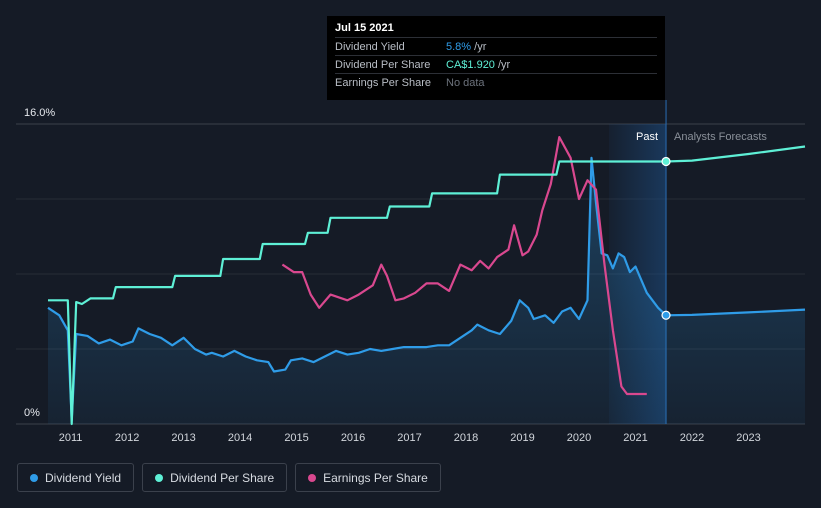  Describe the element at coordinates (666, 315) in the screenshot. I see `yield-marker` at that location.